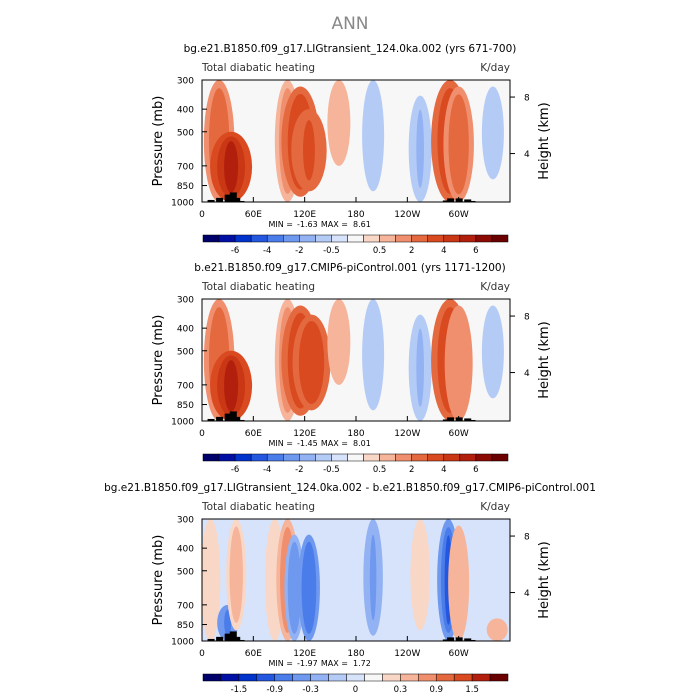 This screenshot has width=700, height=700. I want to click on y-axis-title: Pressure (mb), so click(158, 360).